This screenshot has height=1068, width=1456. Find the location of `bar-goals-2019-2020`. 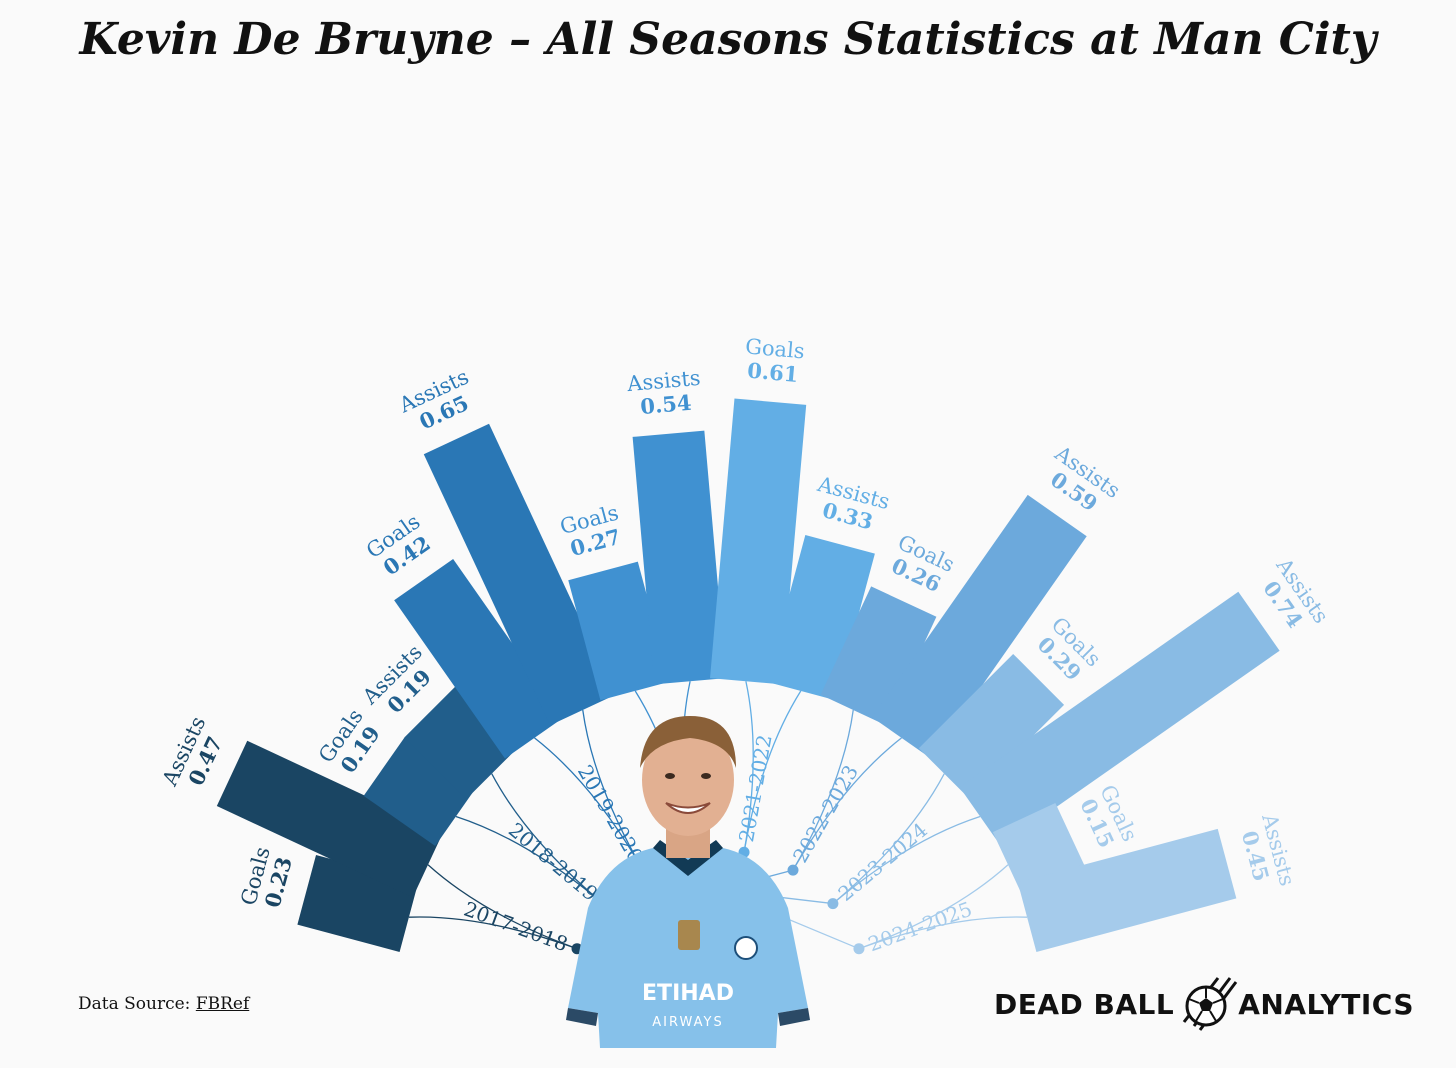

bar-goals-2019-2020 is located at coordinates (479, 658).